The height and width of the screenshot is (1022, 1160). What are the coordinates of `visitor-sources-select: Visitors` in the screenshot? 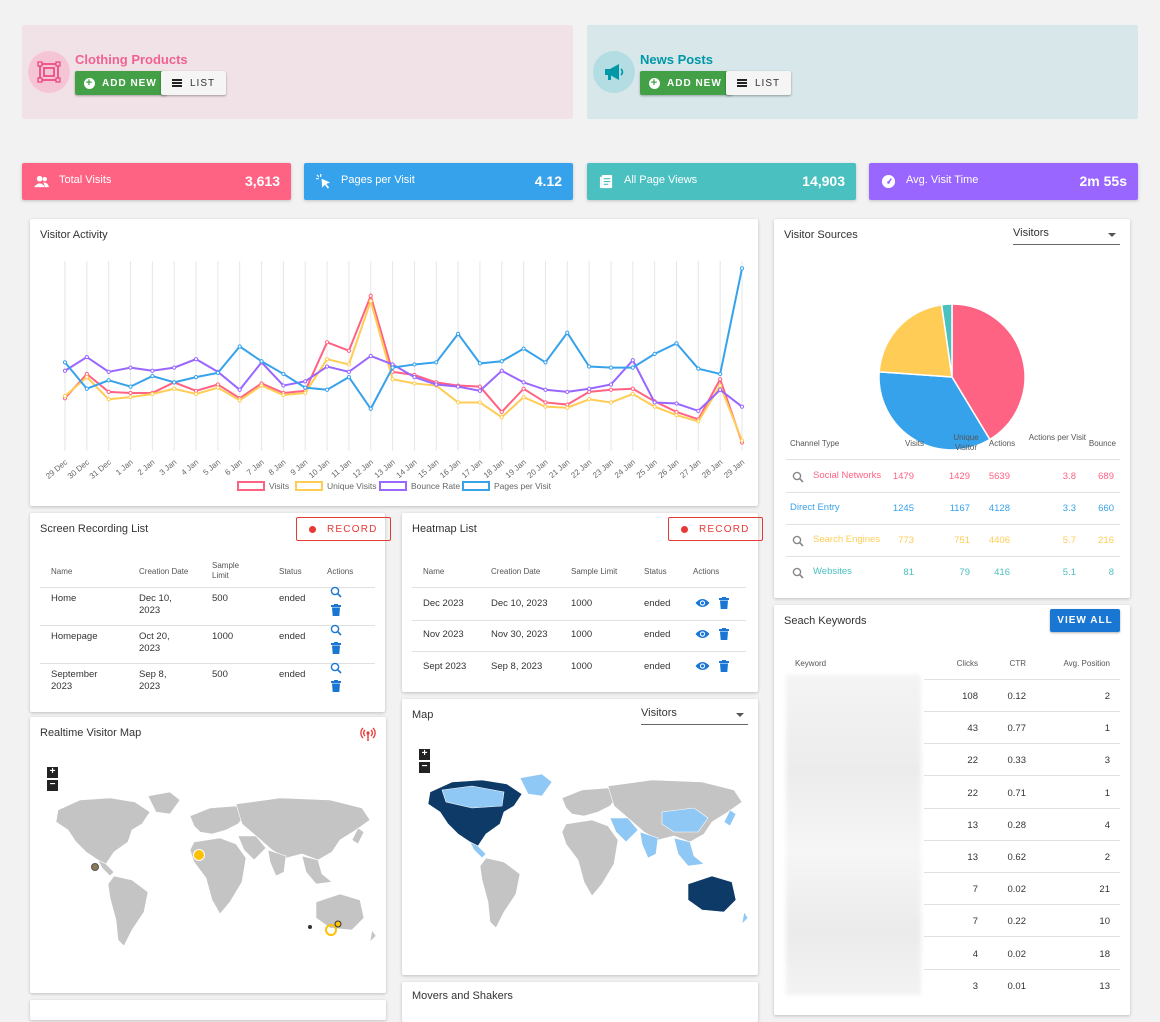 It's located at (1066, 236).